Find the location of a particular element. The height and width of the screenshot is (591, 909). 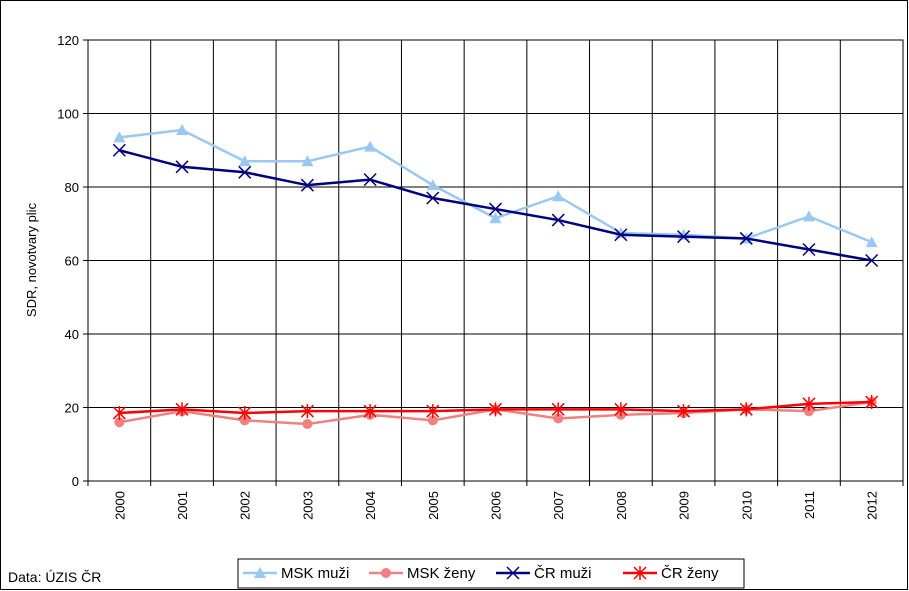

x-tick-label: 2009 is located at coordinates (684, 505).